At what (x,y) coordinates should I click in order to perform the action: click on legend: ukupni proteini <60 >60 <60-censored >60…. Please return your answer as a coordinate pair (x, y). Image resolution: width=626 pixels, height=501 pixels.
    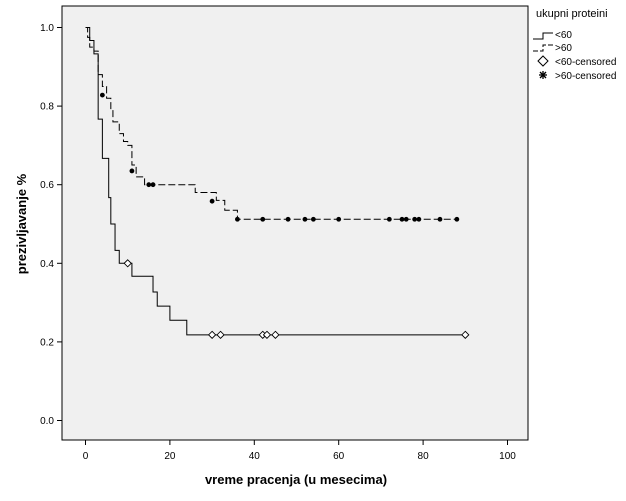
    Looking at the image, I should click on (574, 45).